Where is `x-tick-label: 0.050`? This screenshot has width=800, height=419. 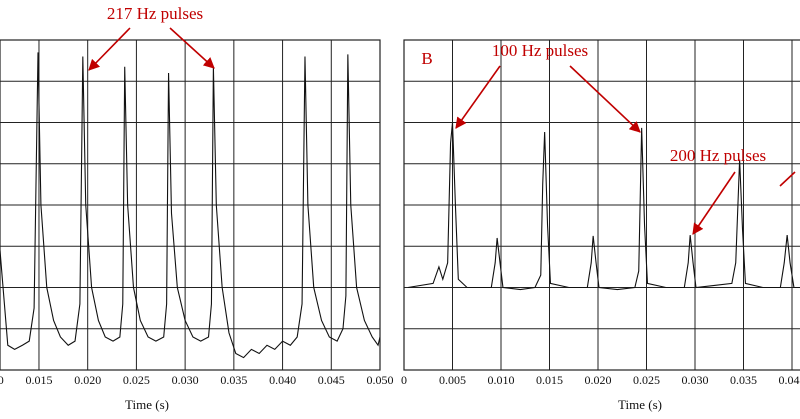 x-tick-label: 0.050 is located at coordinates (380, 380).